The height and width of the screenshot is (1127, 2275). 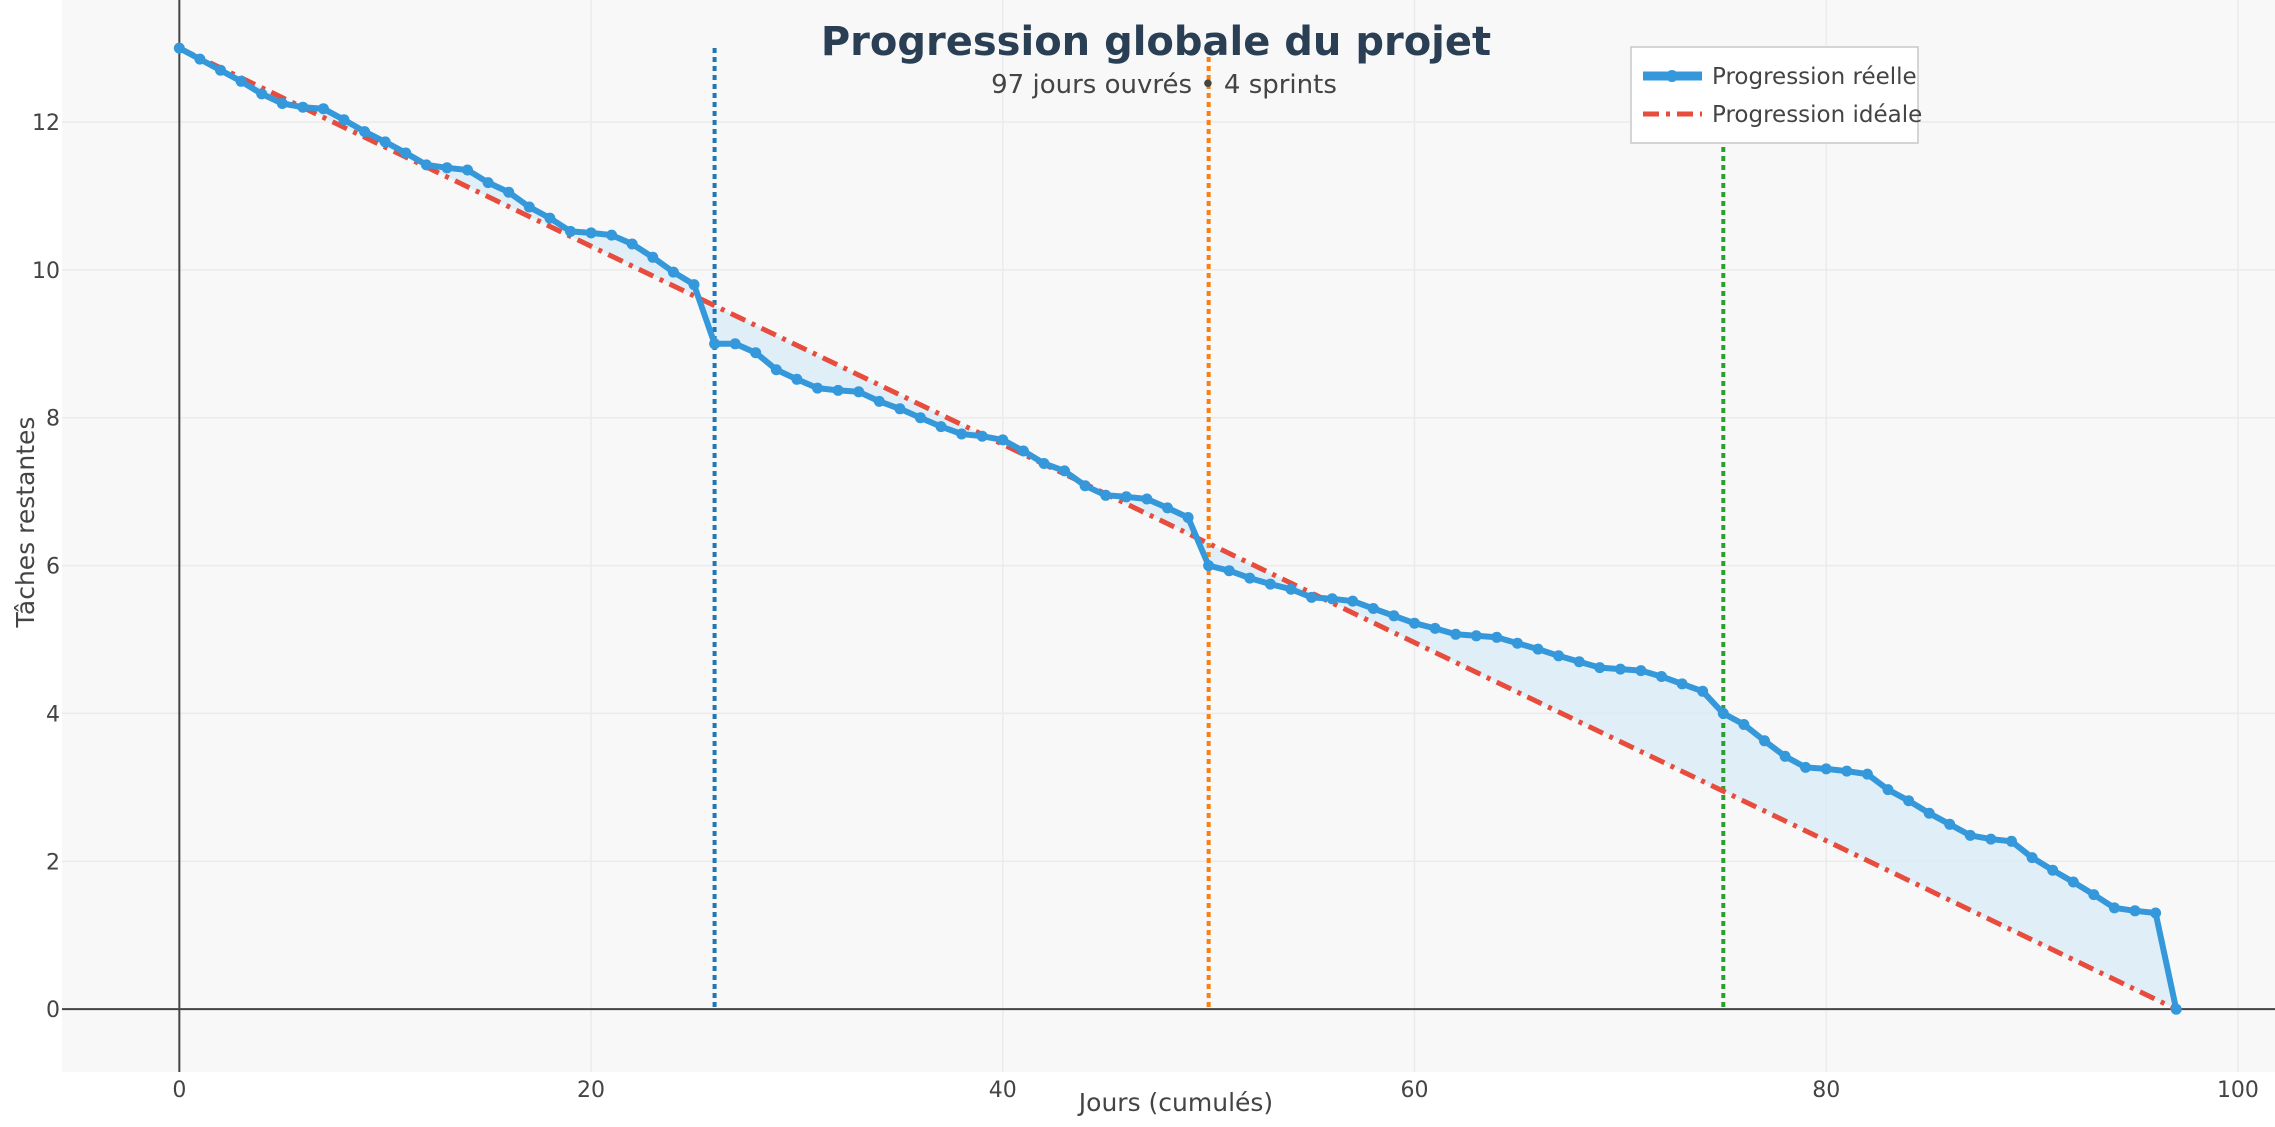 What do you see at coordinates (2238, 1090) in the screenshot?
I see `x-tick-label: 100` at bounding box center [2238, 1090].